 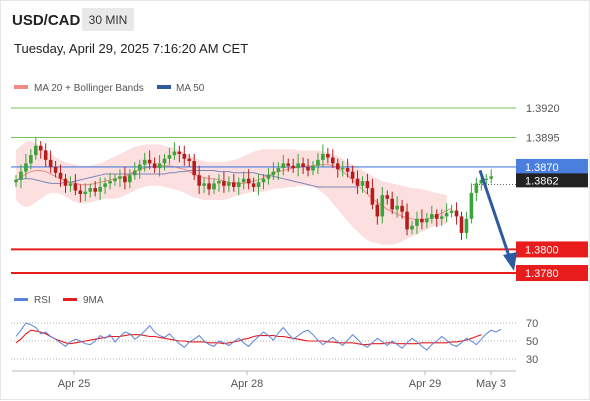 What do you see at coordinates (543, 109) in the screenshot?
I see `price-label-resistance: 1.3920` at bounding box center [543, 109].